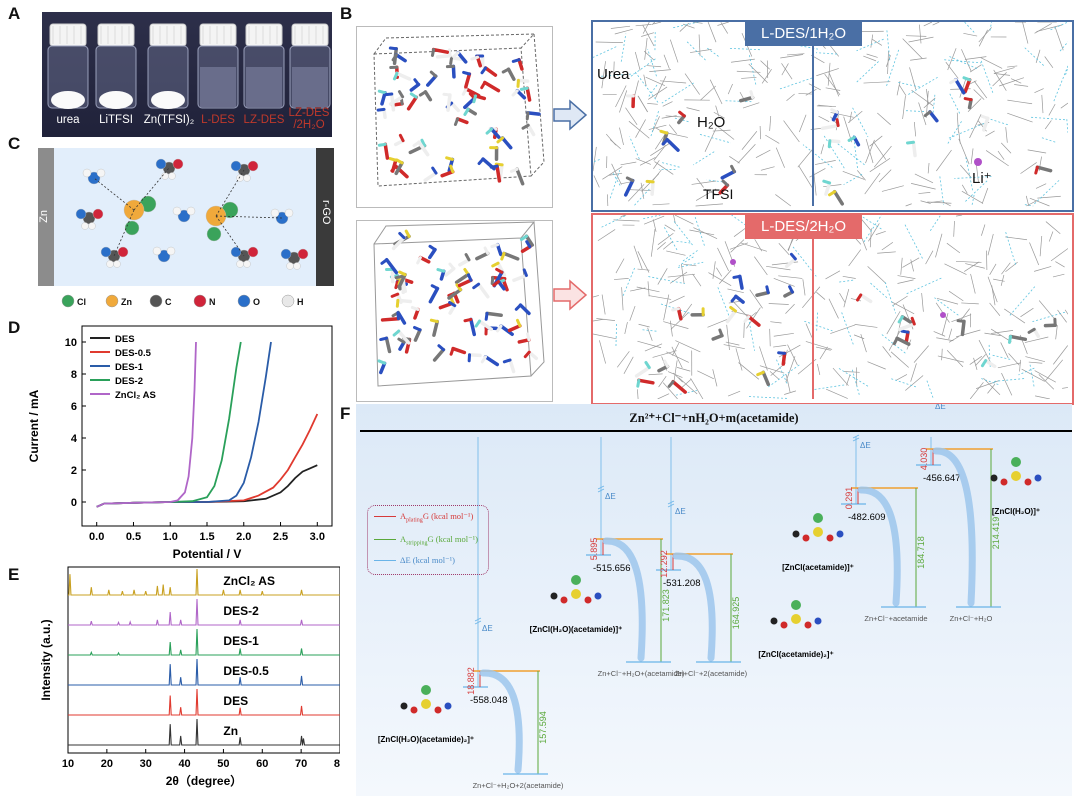 Image resolution: width=1080 pixels, height=800 pixels. I want to click on delta-e-label: ΔE, so click(610, 496).